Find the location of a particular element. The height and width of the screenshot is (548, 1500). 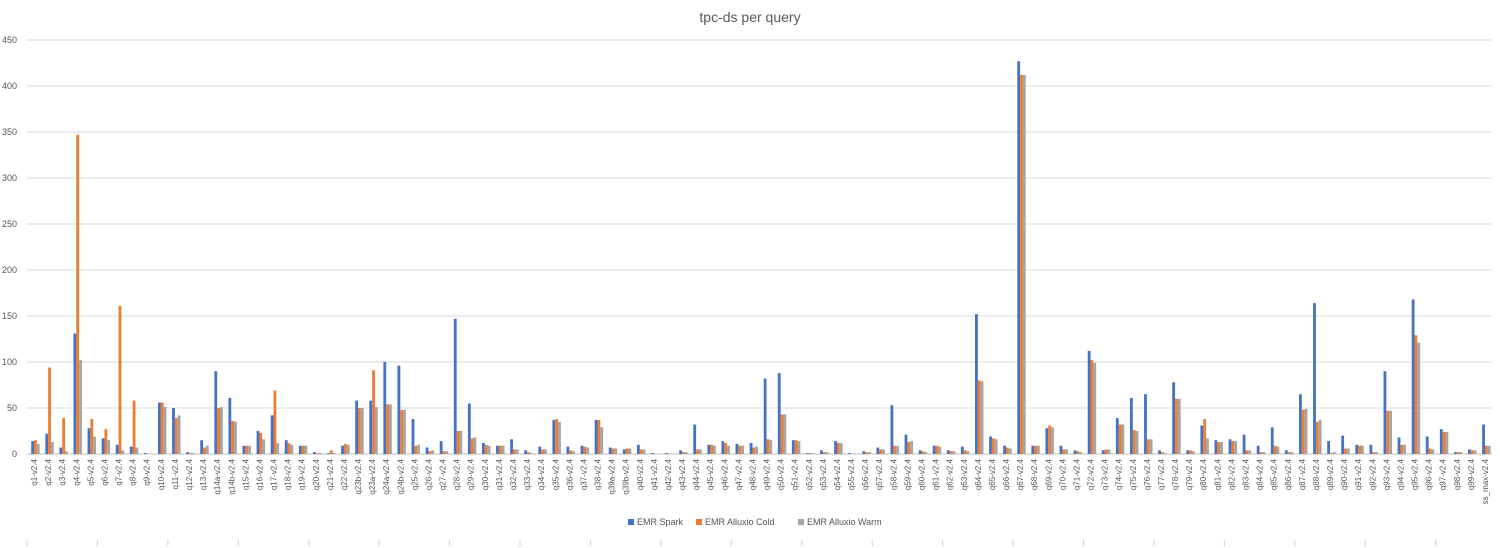

x-tick-label: q26-v2.4 is located at coordinates (428, 474).